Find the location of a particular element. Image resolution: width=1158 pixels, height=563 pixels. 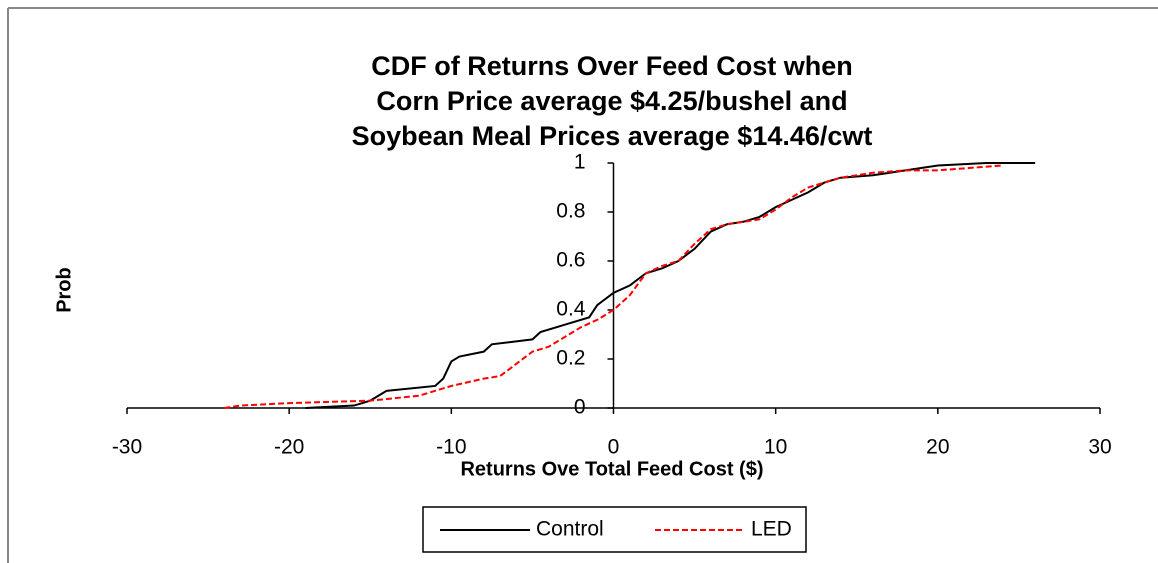

y-axis-label: Prob is located at coordinates (64, 290).